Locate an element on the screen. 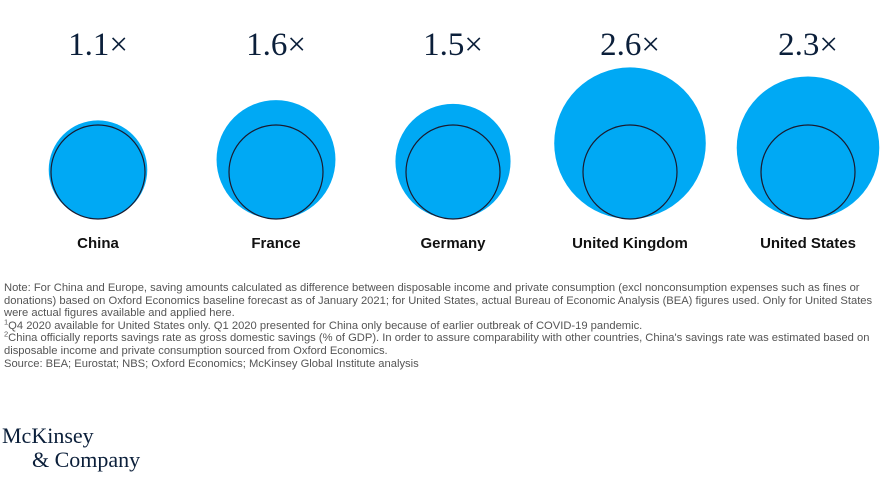 The height and width of the screenshot is (484, 889). logo-line-2: & Company is located at coordinates (86, 459).